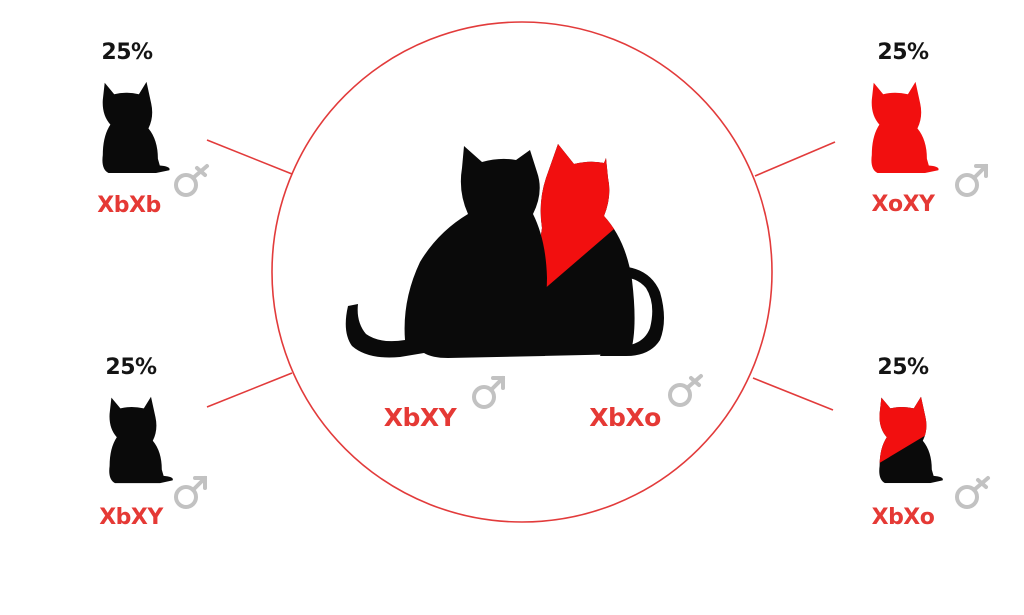 This screenshot has width=1024, height=615. Describe the element at coordinates (131, 517) in the screenshot. I see `genotype-bottom-left: XbXY` at that location.